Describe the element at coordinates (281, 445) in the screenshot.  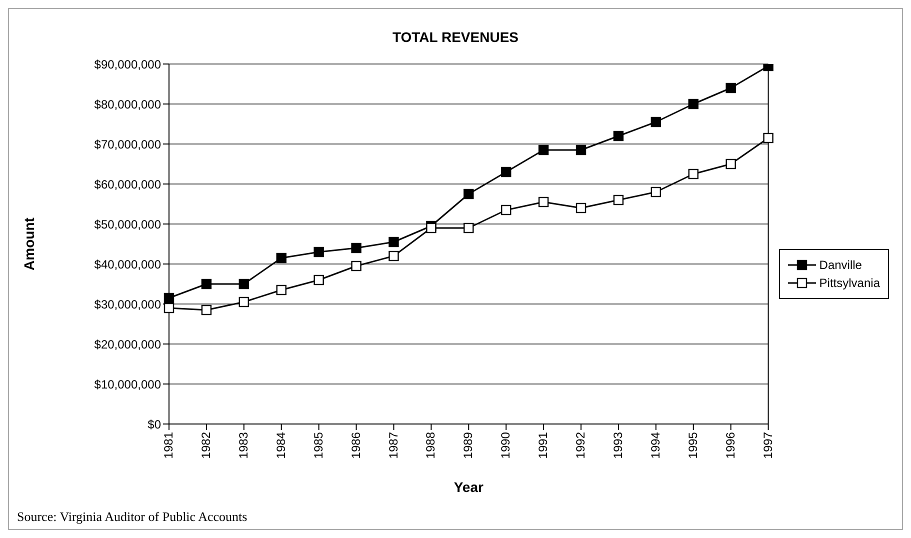
I see `x-tick-label: 1984` at that location.